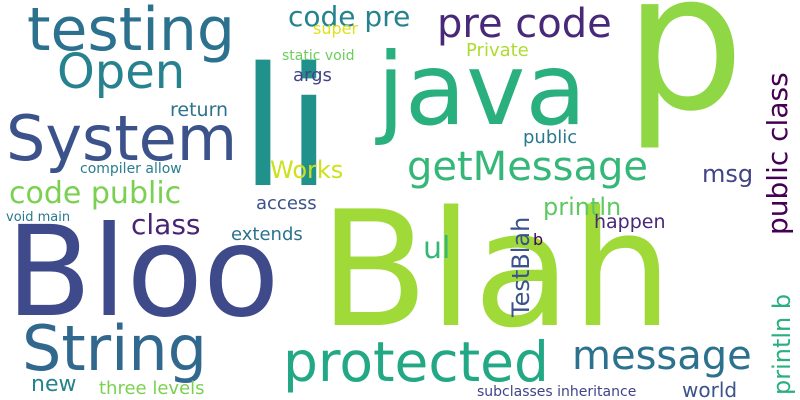  What do you see at coordinates (662, 356) in the screenshot?
I see `word-message: message` at bounding box center [662, 356].